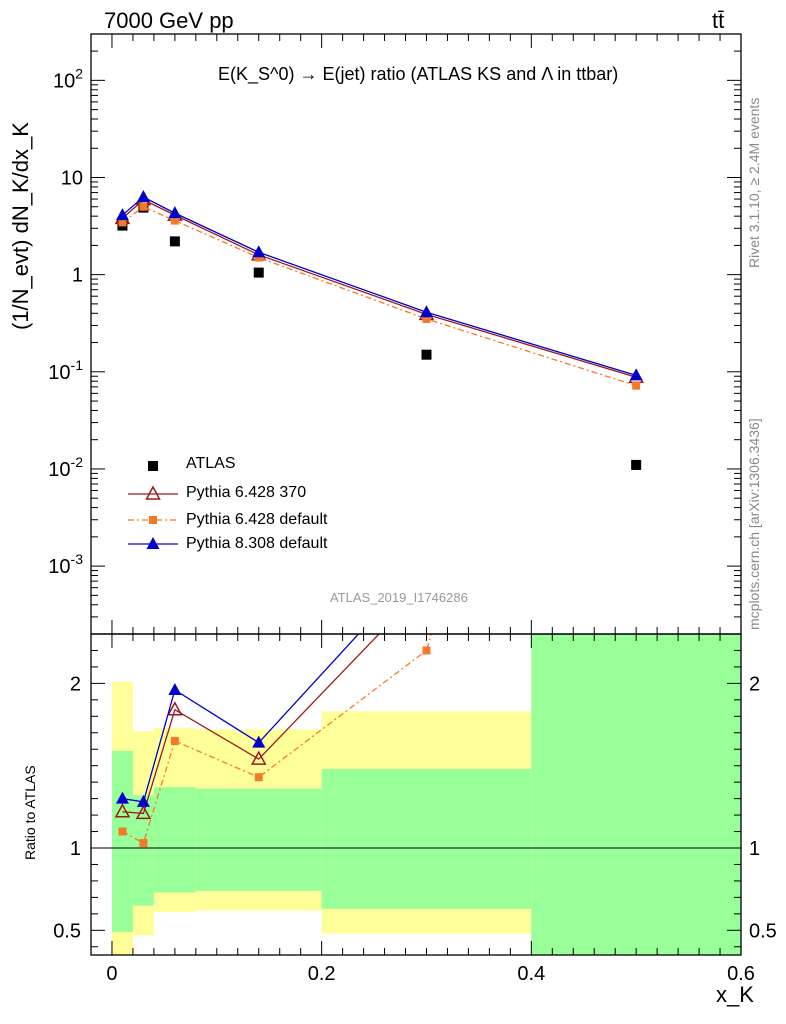  I want to click on y-tick-label: 10⁻¹, so click(65, 370).